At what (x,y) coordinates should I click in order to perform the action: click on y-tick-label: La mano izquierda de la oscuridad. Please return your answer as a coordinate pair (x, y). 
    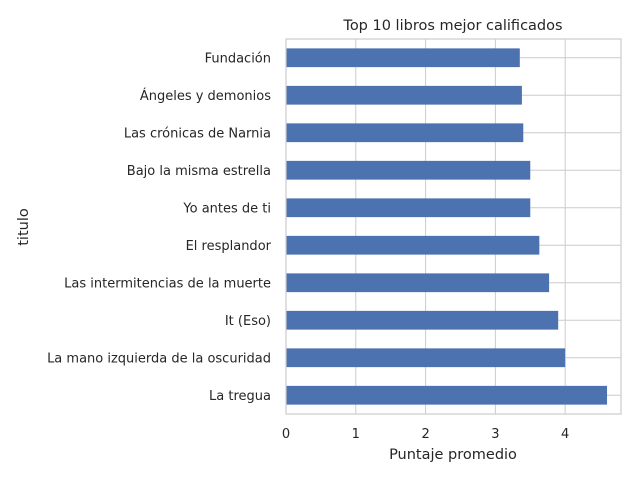
    Looking at the image, I should click on (159, 358).